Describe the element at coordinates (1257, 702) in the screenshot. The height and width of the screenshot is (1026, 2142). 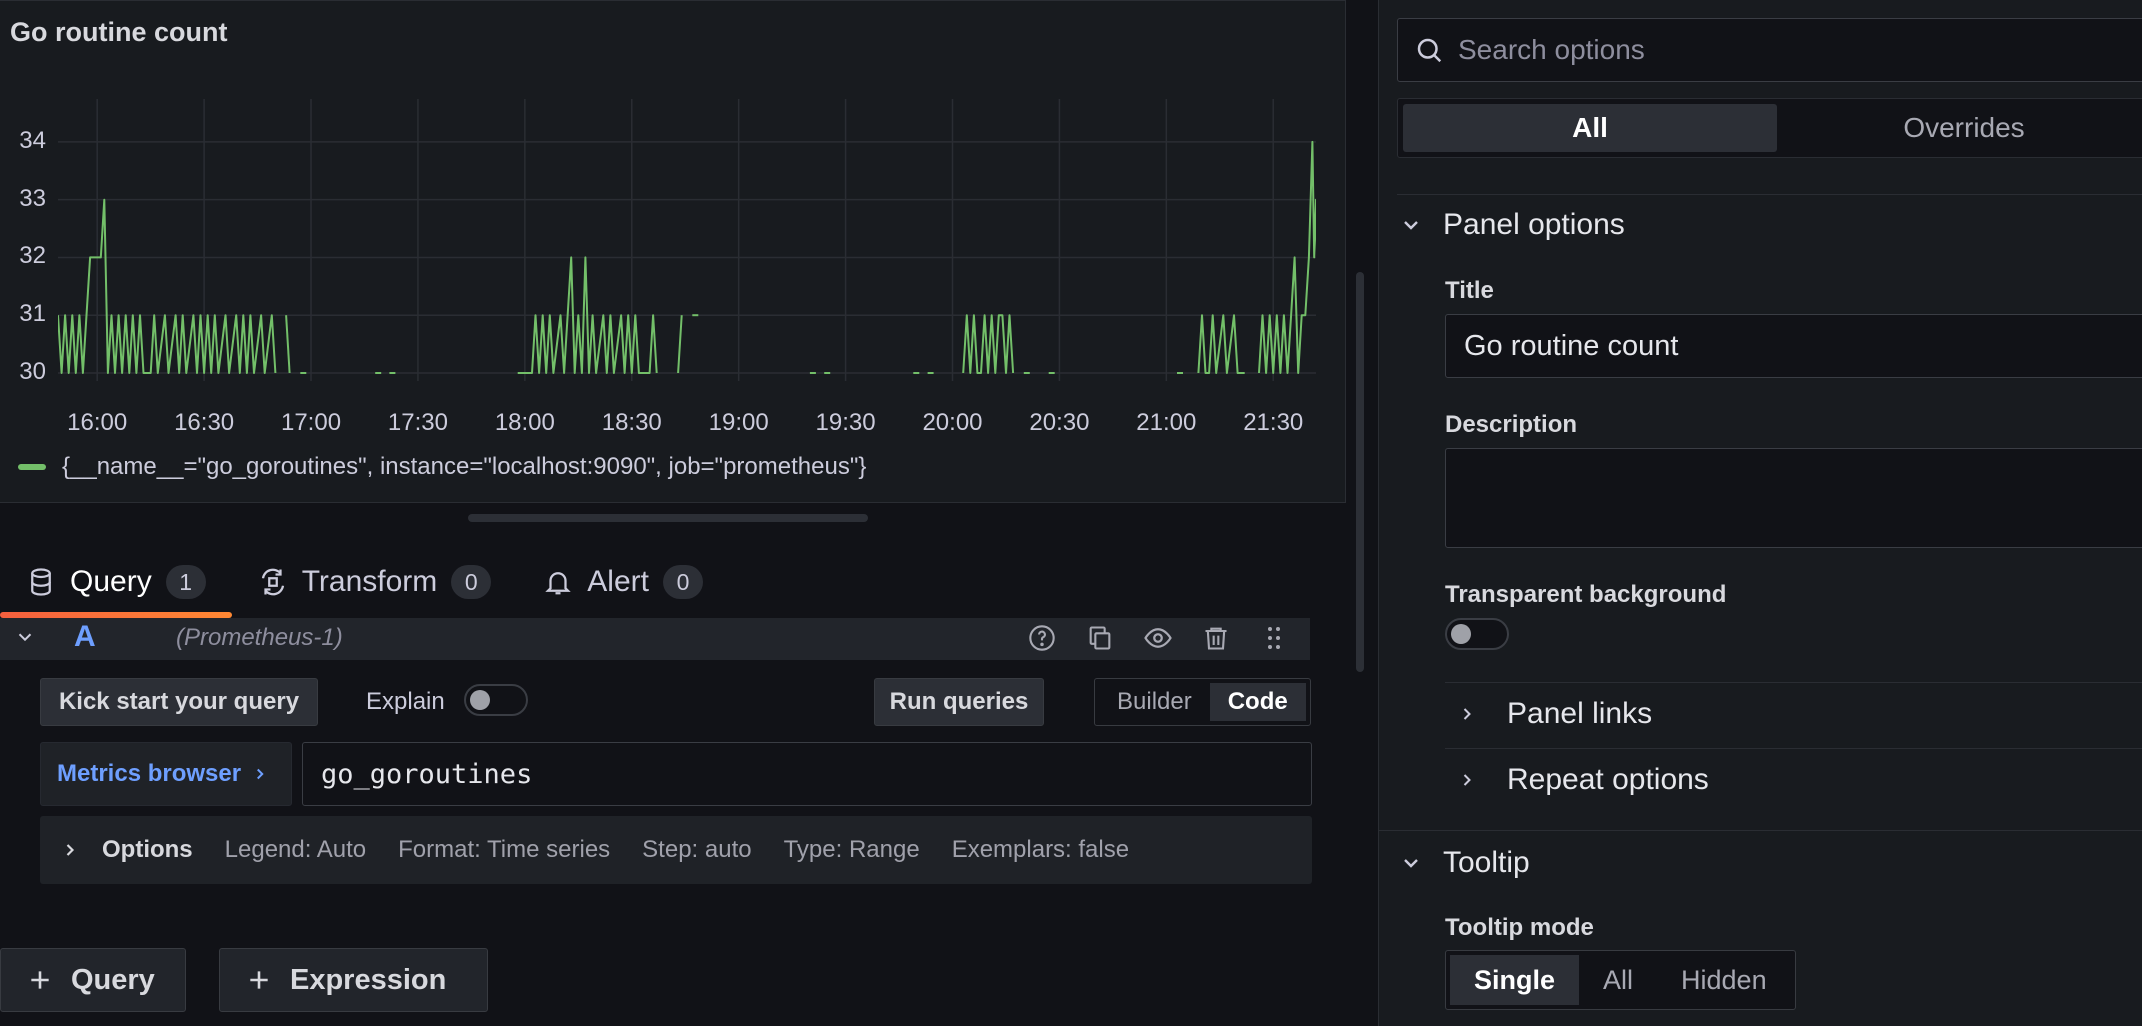
I see `mode-code: Code` at that location.